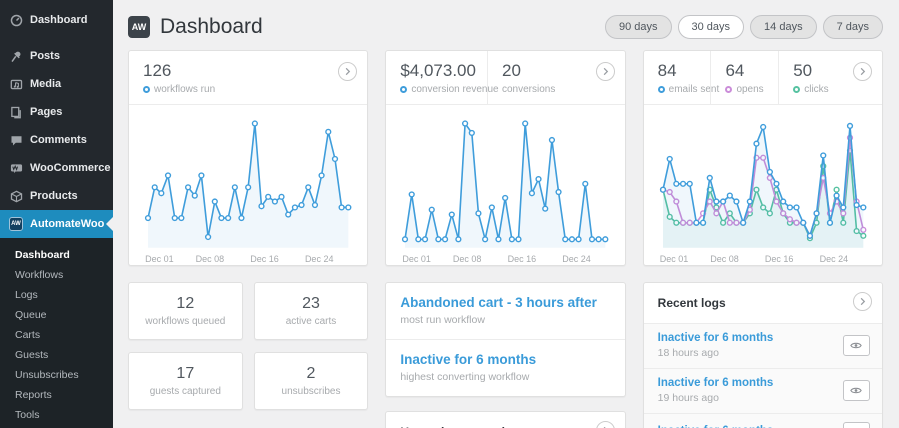 The image size is (899, 428). I want to click on submenu-item-unsubscribes: Unsubscribes, so click(47, 375).